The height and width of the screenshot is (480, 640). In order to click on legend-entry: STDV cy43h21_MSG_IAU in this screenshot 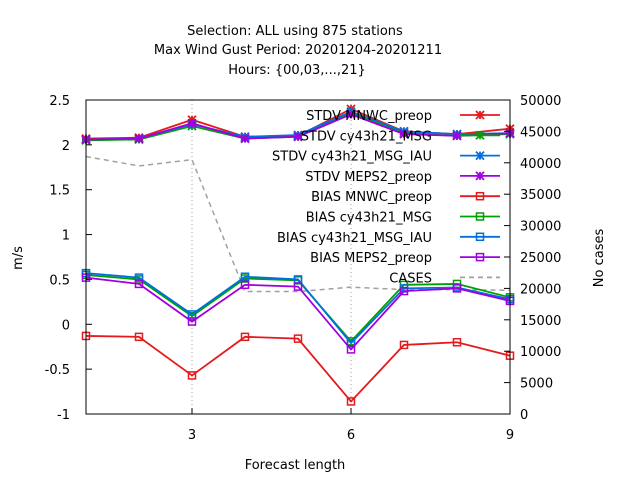, I will do `click(386, 157)`.